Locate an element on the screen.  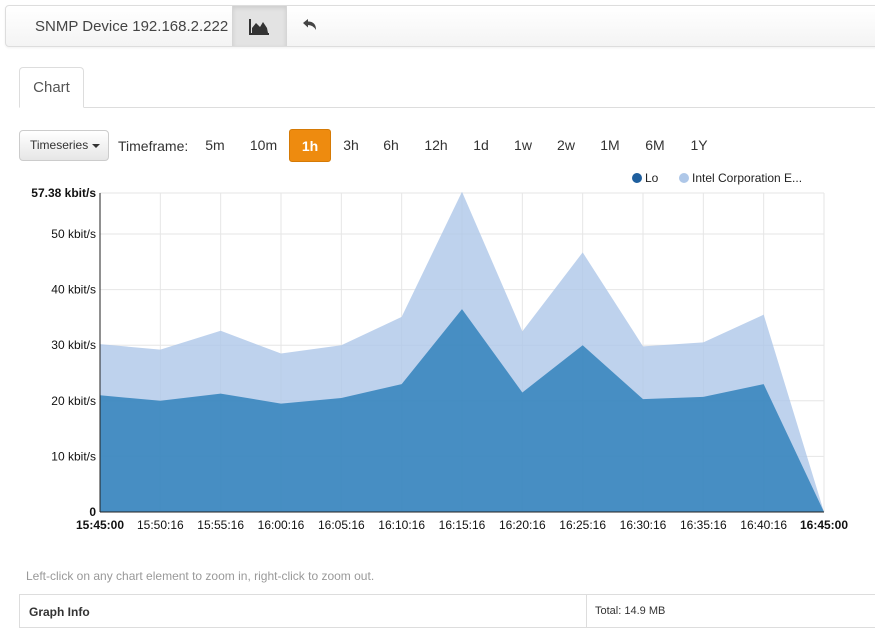
graph-info-header: Graph Info is located at coordinates (59, 612).